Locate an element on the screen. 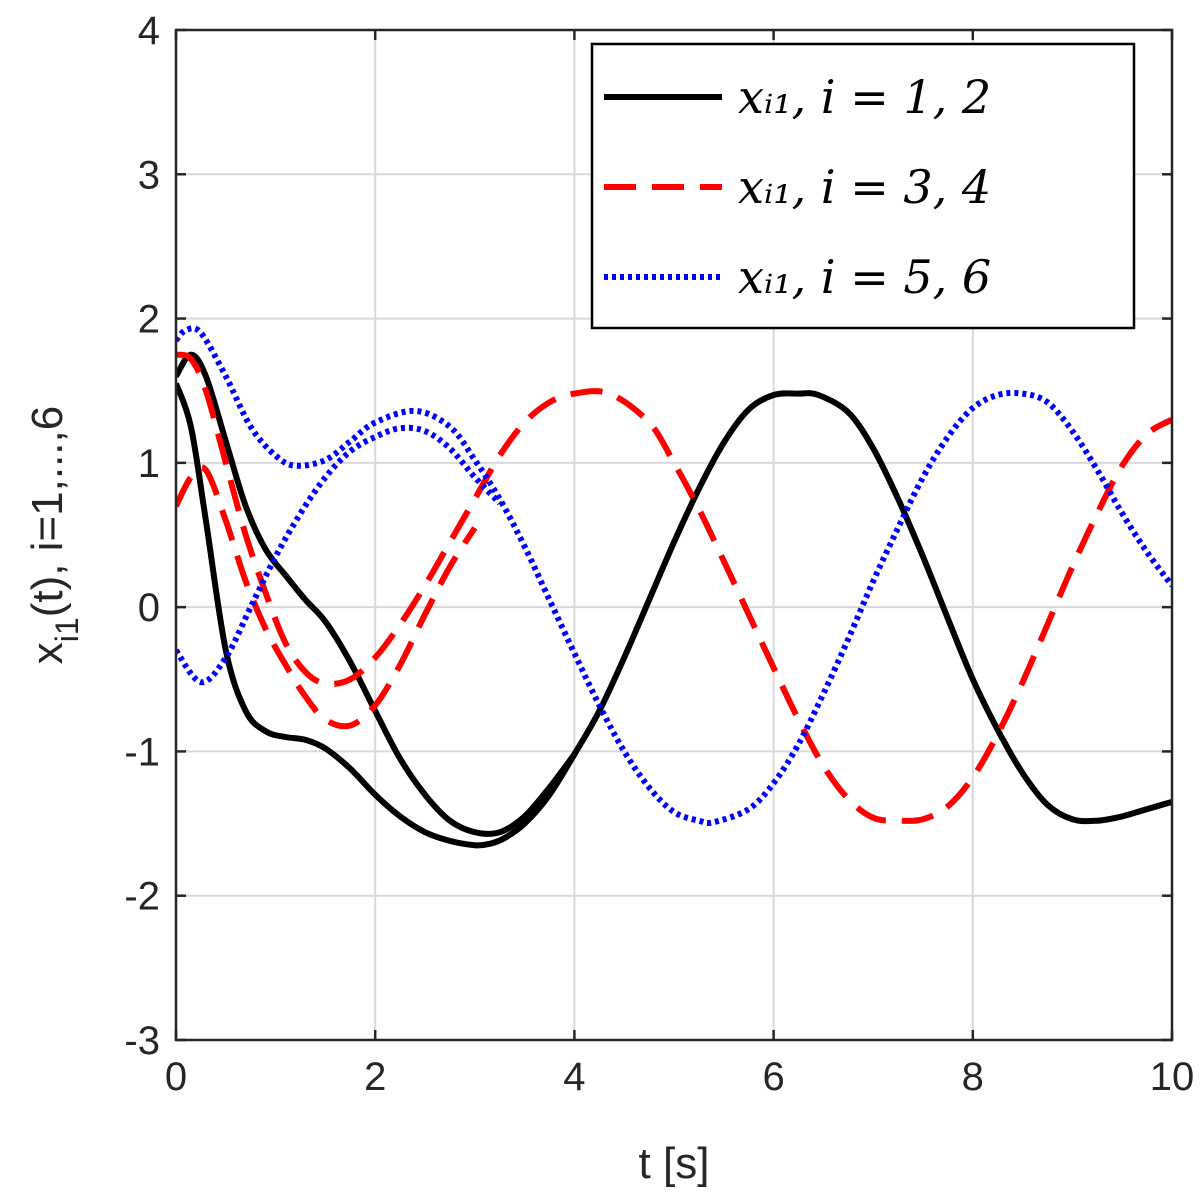  legend-label-1: xᵢ₁, i = 1, 2 is located at coordinates (864, 97).